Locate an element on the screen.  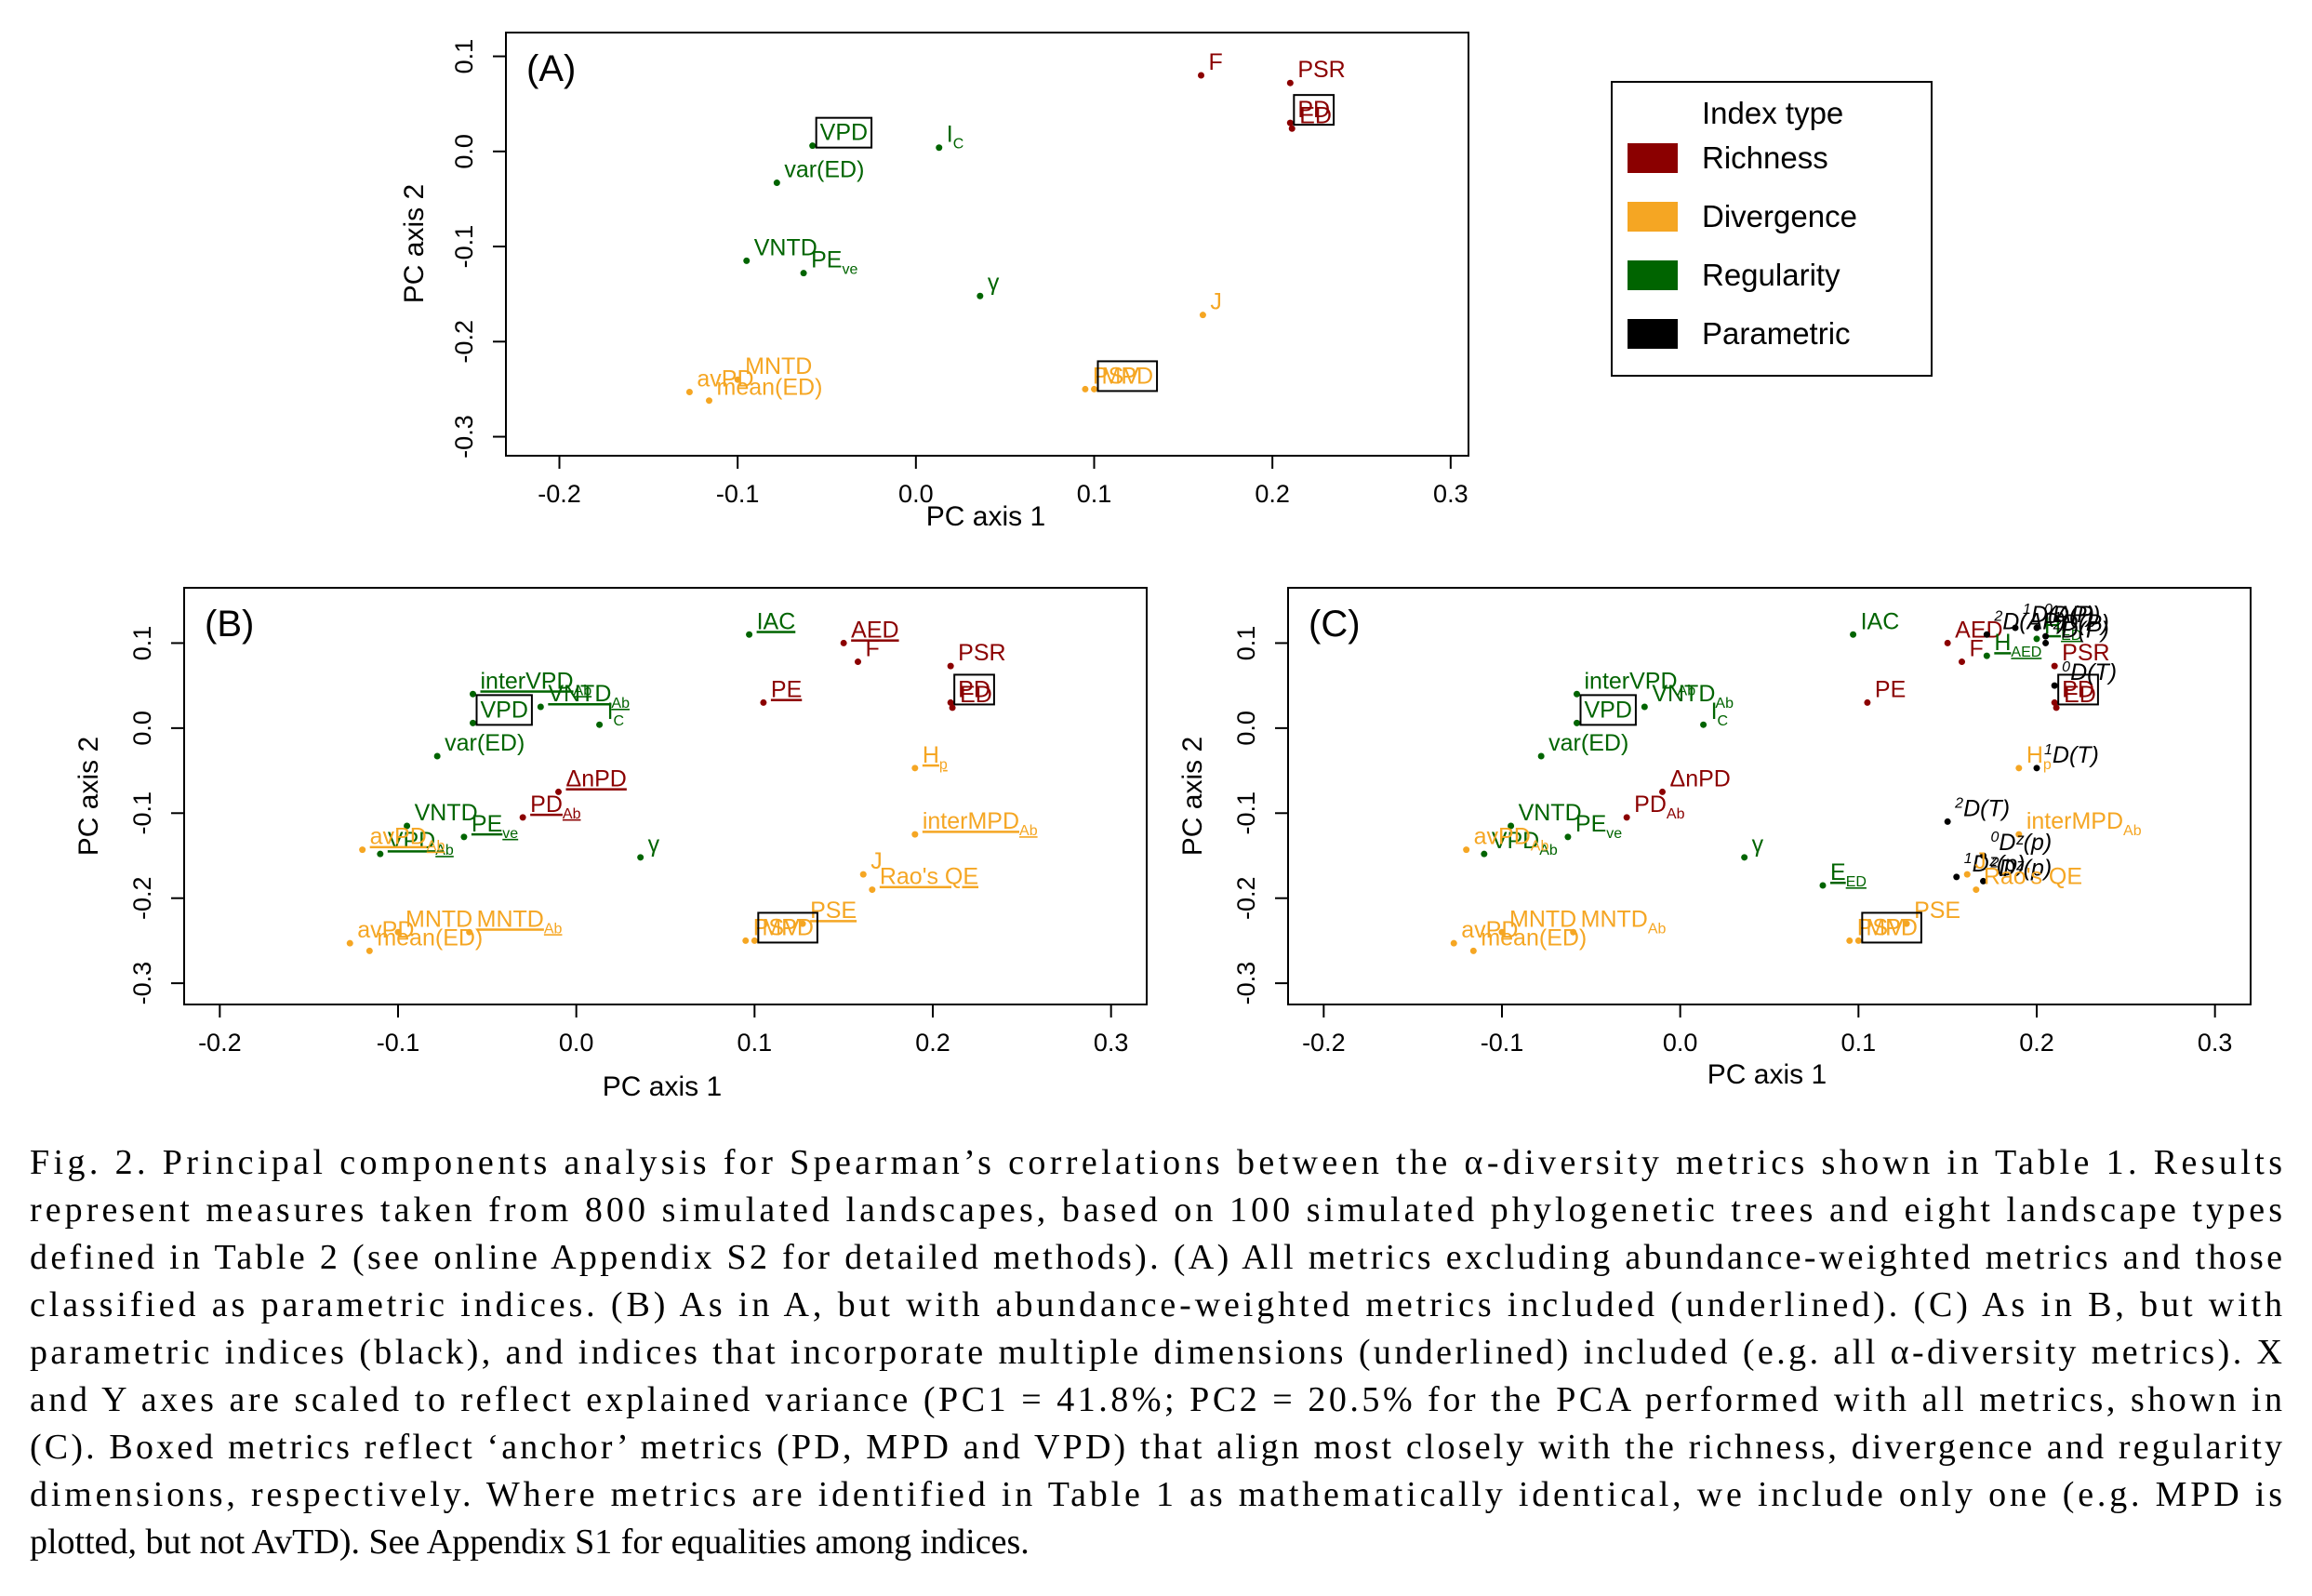
panel-tag: (A) is located at coordinates (551, 68).